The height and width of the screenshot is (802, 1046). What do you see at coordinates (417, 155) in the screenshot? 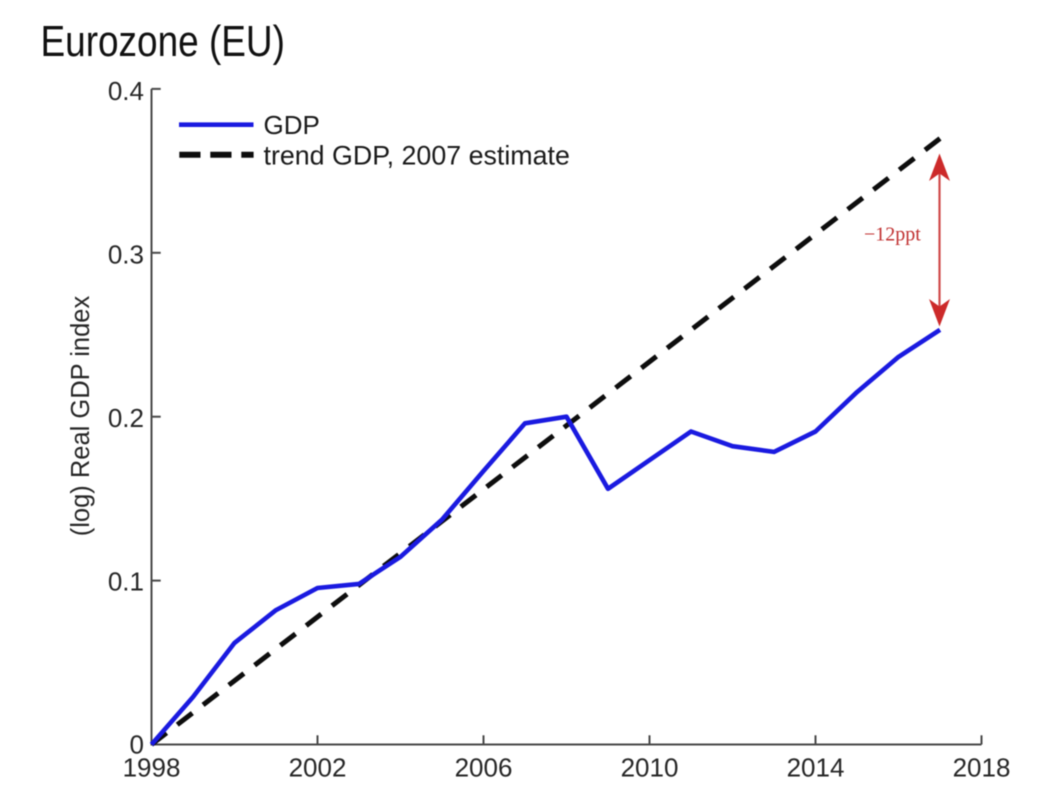
I see `svg-text: trend GDP, 2007 estimate` at bounding box center [417, 155].